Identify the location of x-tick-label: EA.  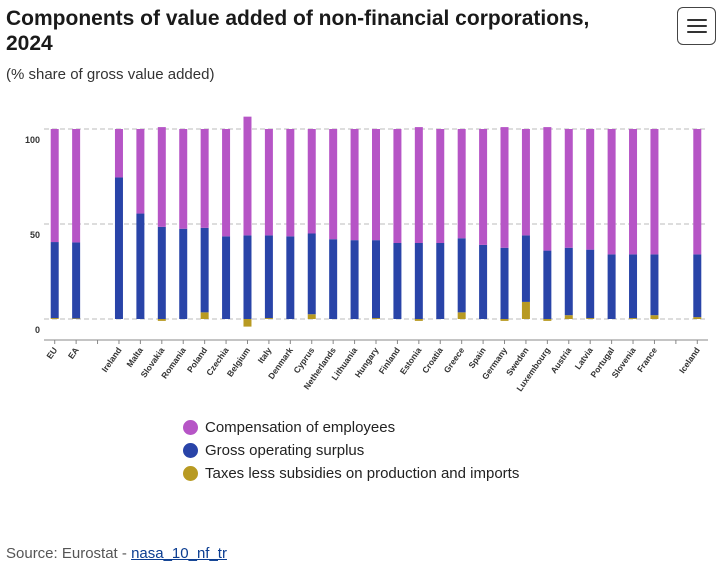
(73, 352).